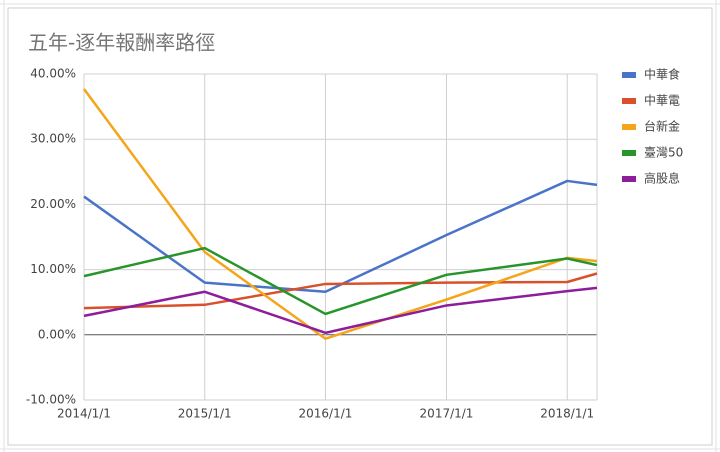 The height and width of the screenshot is (452, 720). I want to click on x-tick-label: 2015/1/1, so click(205, 414).